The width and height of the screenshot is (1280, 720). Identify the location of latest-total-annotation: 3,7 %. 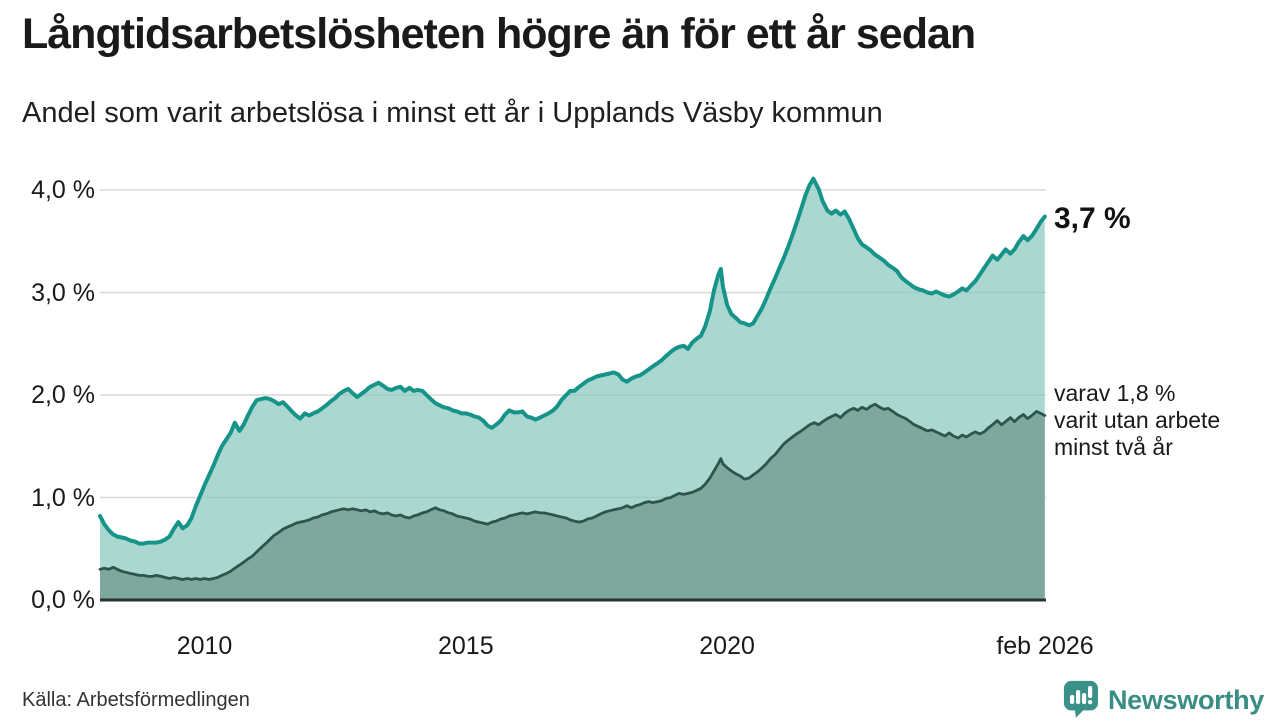
(1092, 218).